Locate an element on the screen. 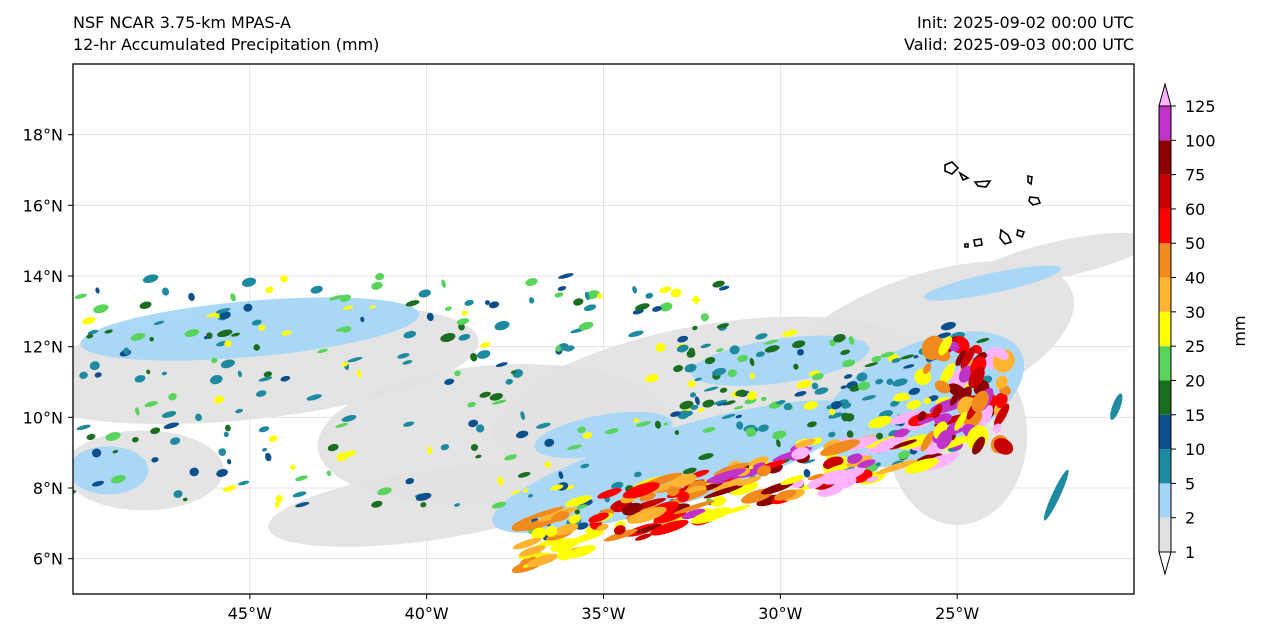 This screenshot has width=1262, height=639. colorbar-tick-label: 75 is located at coordinates (1195, 175).